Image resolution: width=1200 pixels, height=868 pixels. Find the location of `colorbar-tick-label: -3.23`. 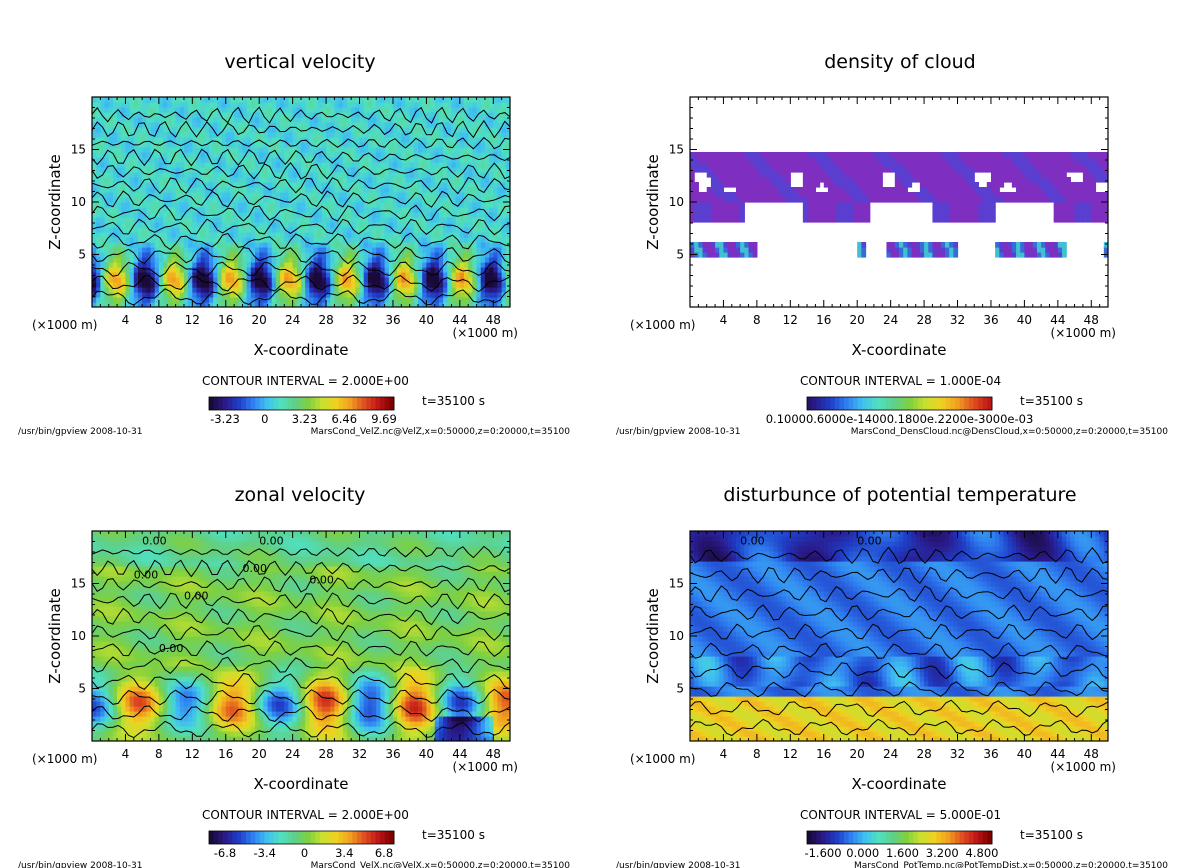

colorbar-tick-label: -3.23 is located at coordinates (225, 419).